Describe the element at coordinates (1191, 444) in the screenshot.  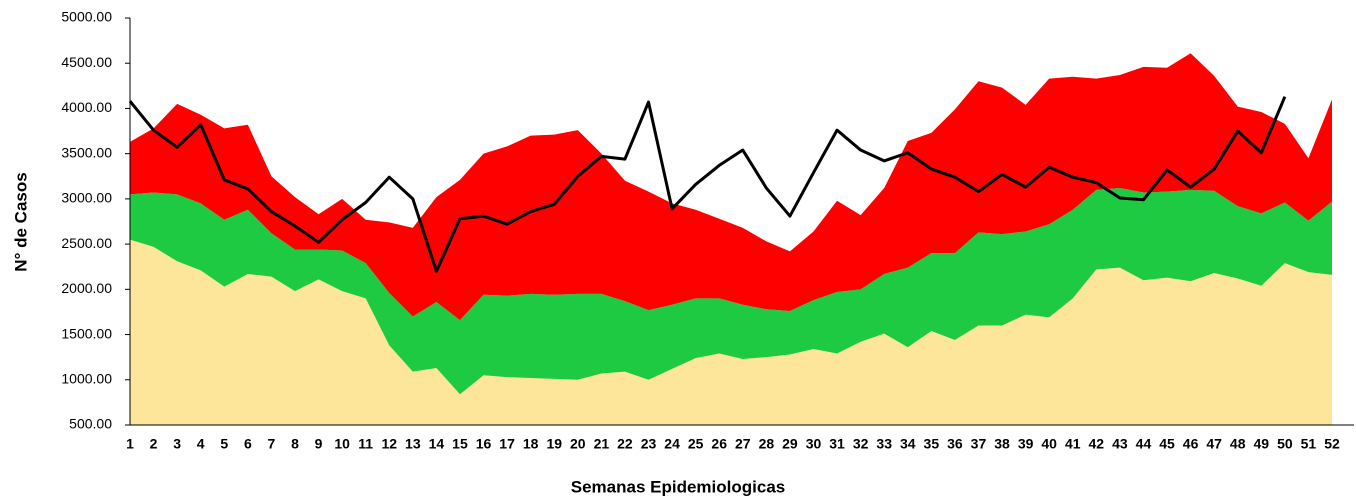
I see `x-tick-label: 46` at that location.